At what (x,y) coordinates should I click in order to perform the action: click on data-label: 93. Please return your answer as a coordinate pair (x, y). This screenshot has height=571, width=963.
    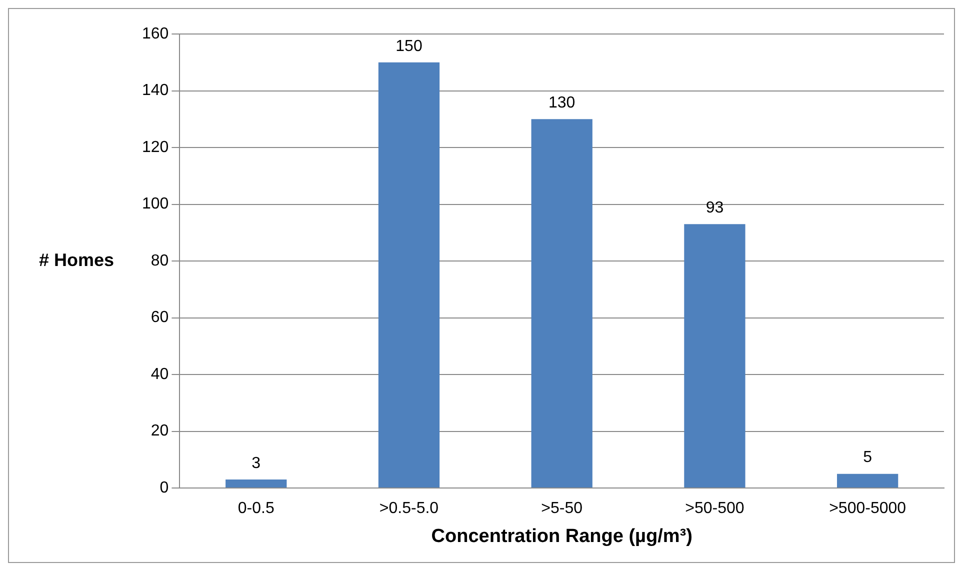
    Looking at the image, I should click on (715, 208).